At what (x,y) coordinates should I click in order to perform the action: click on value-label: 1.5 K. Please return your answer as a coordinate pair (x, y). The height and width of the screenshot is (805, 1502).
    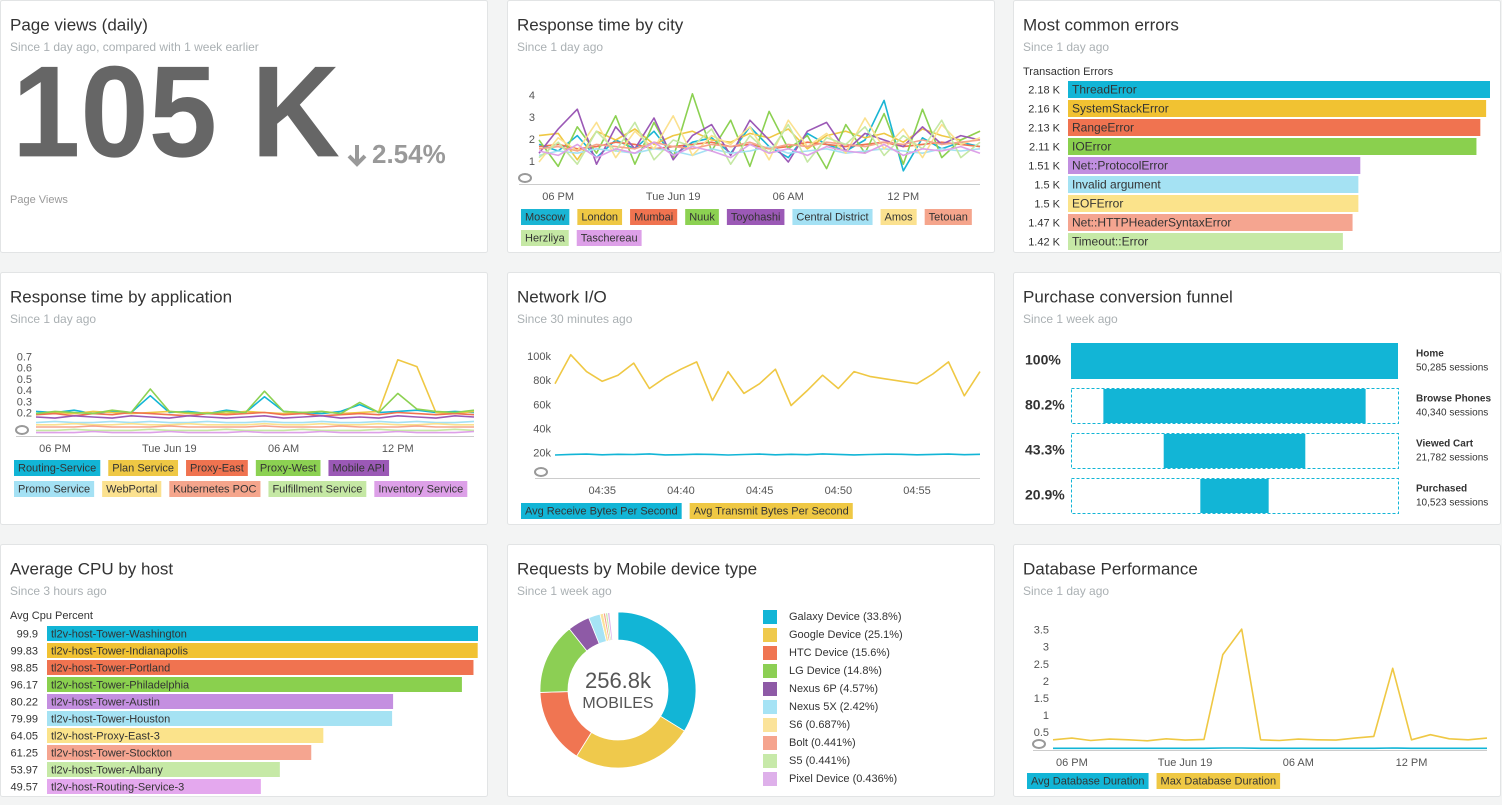
    Looking at the image, I should click on (1047, 204).